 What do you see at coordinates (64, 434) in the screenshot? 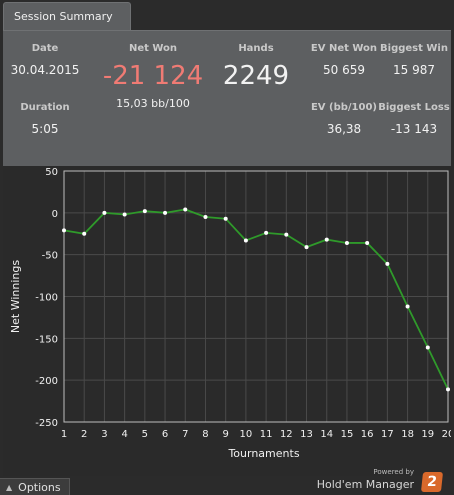
I see `x-tick-label: 1` at bounding box center [64, 434].